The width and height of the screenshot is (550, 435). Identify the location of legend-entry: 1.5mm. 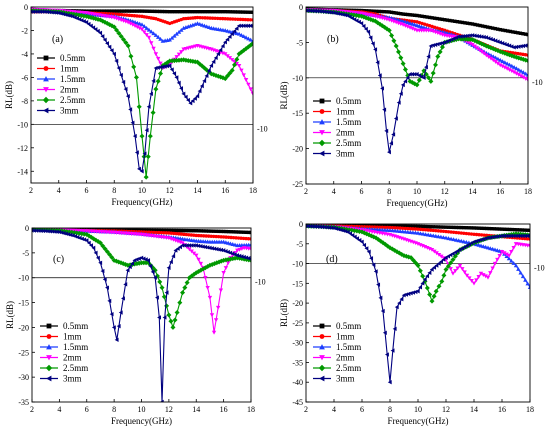
(337, 347).